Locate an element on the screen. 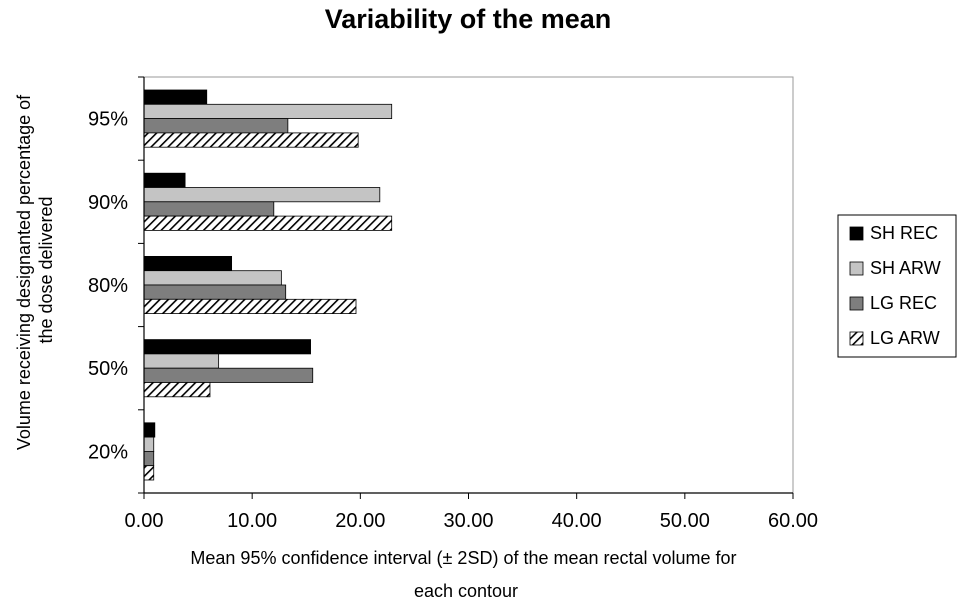 This screenshot has height=605, width=959. bar-lg-rec-95pct is located at coordinates (216, 126).